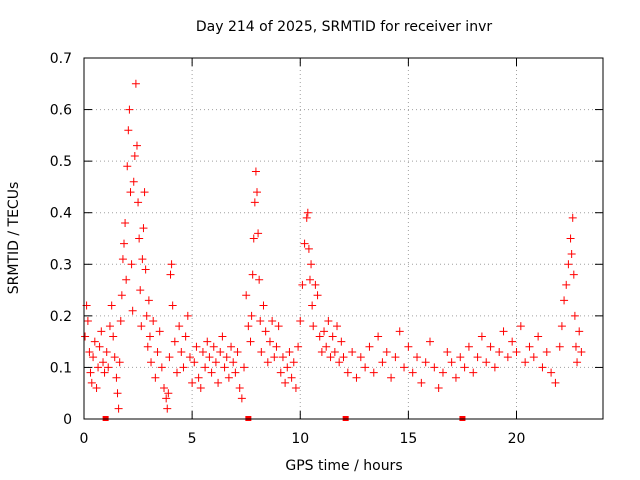 The width and height of the screenshot is (640, 480). Describe the element at coordinates (300, 439) in the screenshot. I see `x-tick-label: 10` at that location.